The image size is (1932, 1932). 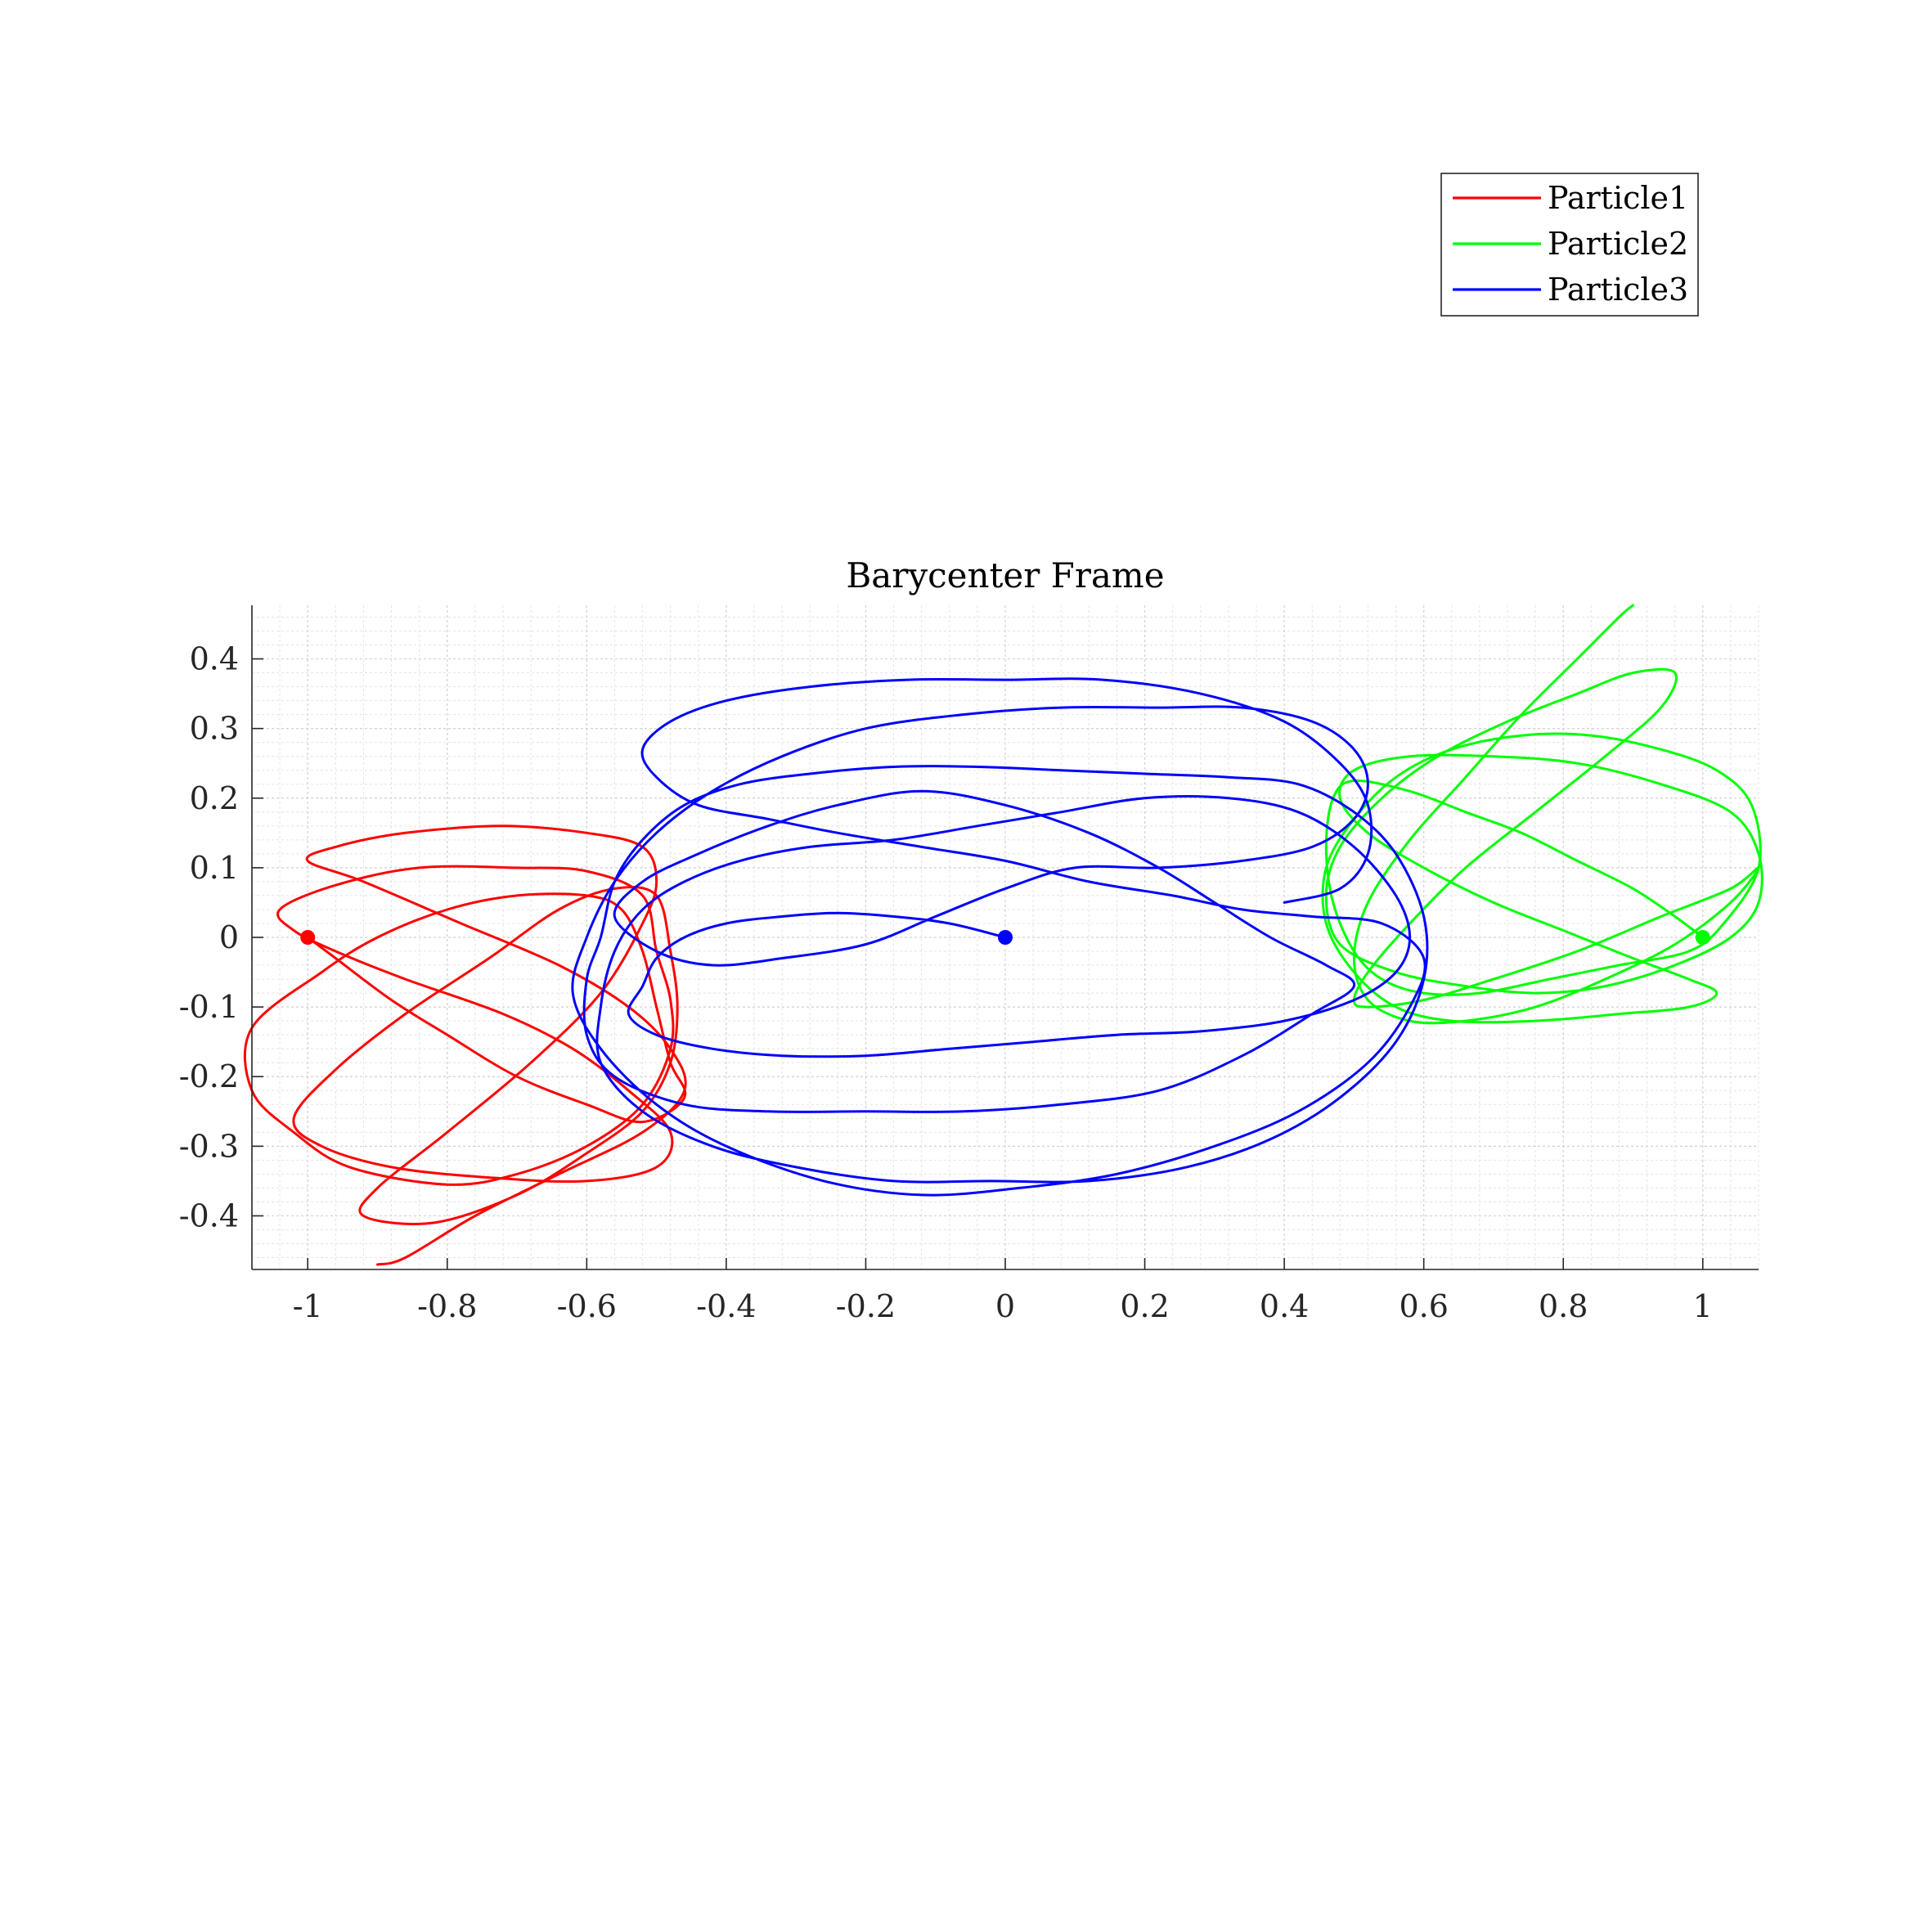 I want to click on y-tick-label: -0.3, so click(x=209, y=1146).